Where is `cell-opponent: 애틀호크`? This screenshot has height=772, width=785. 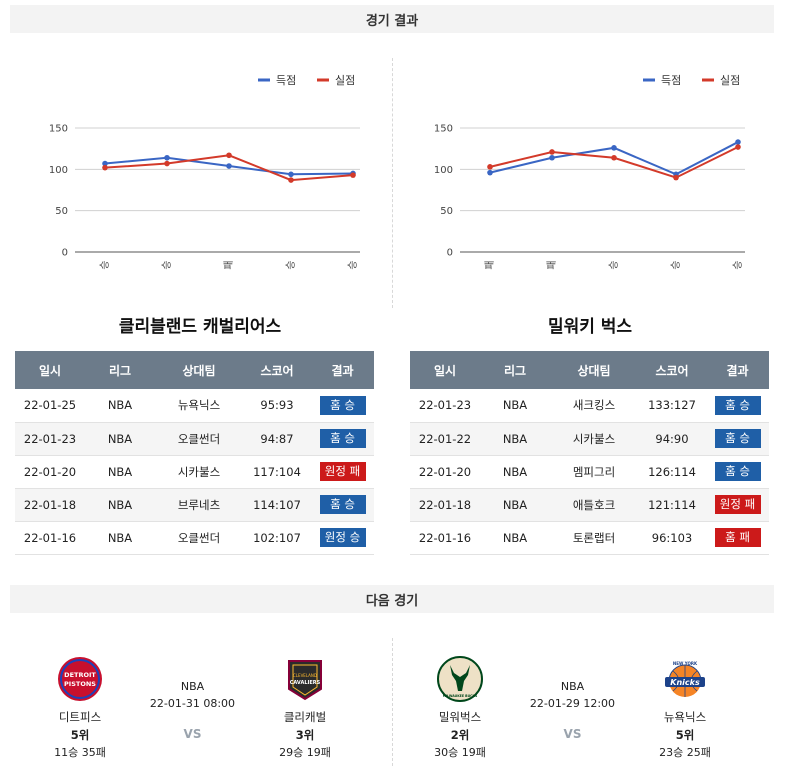
cell-opponent: 애틀호크 is located at coordinates (594, 505).